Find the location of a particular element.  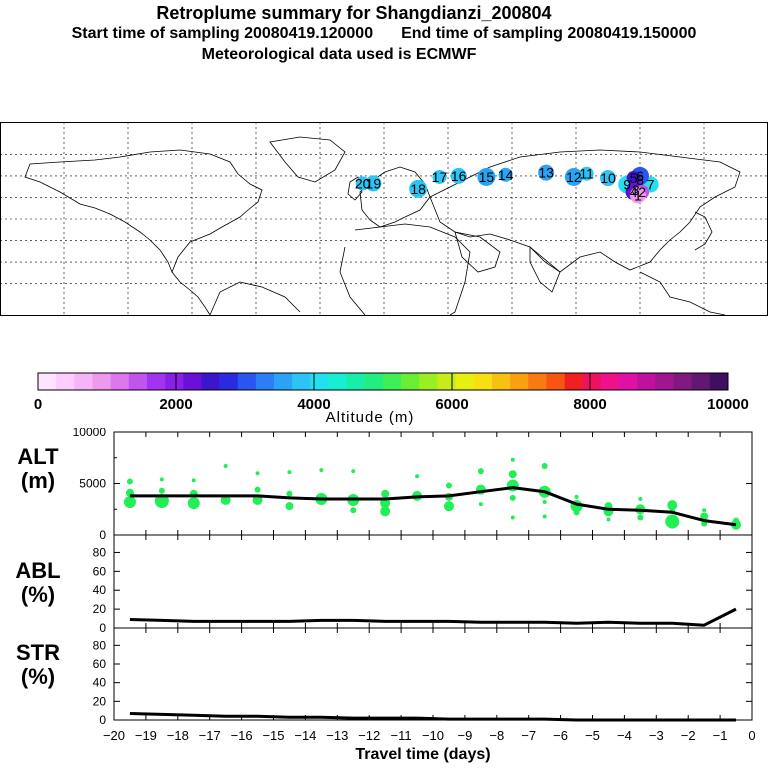

coast-india is located at coordinates (545, 269).